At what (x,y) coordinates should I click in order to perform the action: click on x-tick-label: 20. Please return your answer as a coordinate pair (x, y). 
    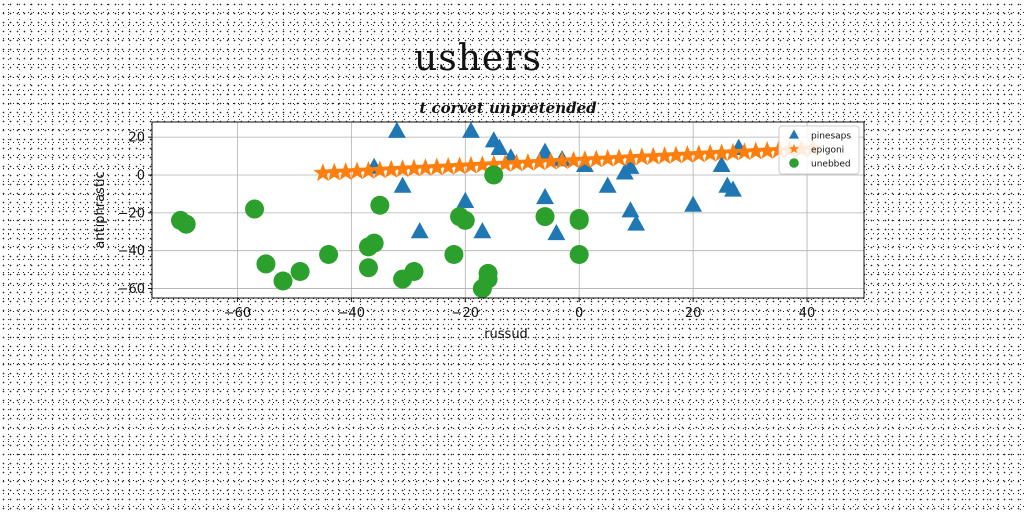
    Looking at the image, I should click on (693, 313).